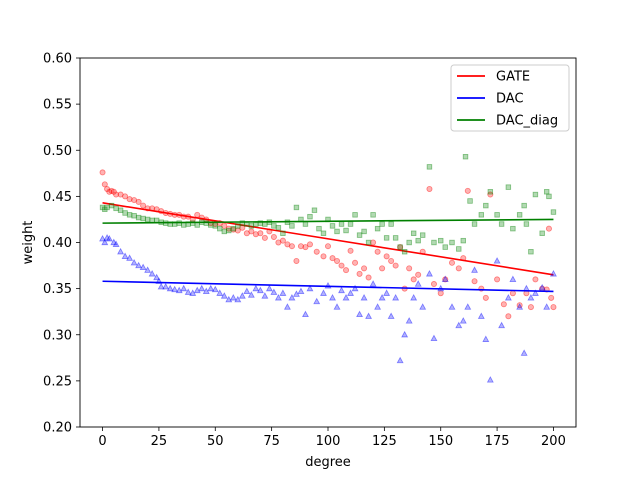 Image resolution: width=640 pixels, height=480 pixels. Describe the element at coordinates (57, 151) in the screenshot. I see `y-tick-label: 0.50` at that location.